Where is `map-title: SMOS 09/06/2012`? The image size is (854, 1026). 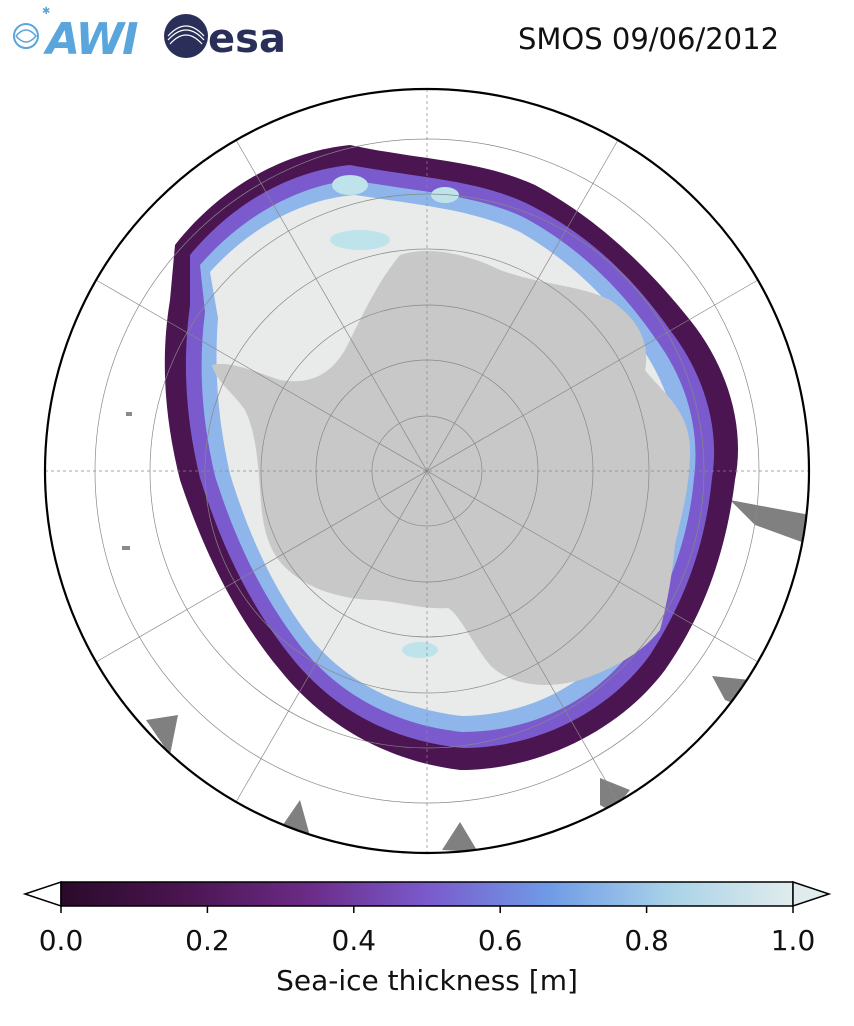 map-title: SMOS 09/06/2012 is located at coordinates (649, 39).